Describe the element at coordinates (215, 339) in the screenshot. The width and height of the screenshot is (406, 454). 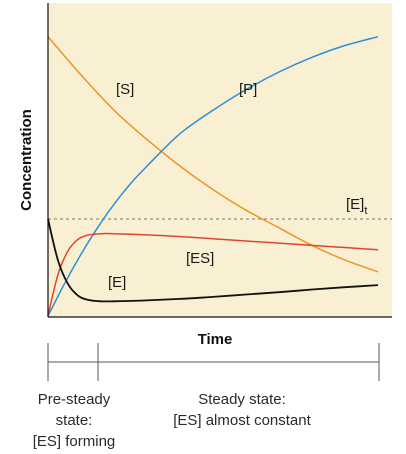
I see `x-axis-title: Time` at that location.